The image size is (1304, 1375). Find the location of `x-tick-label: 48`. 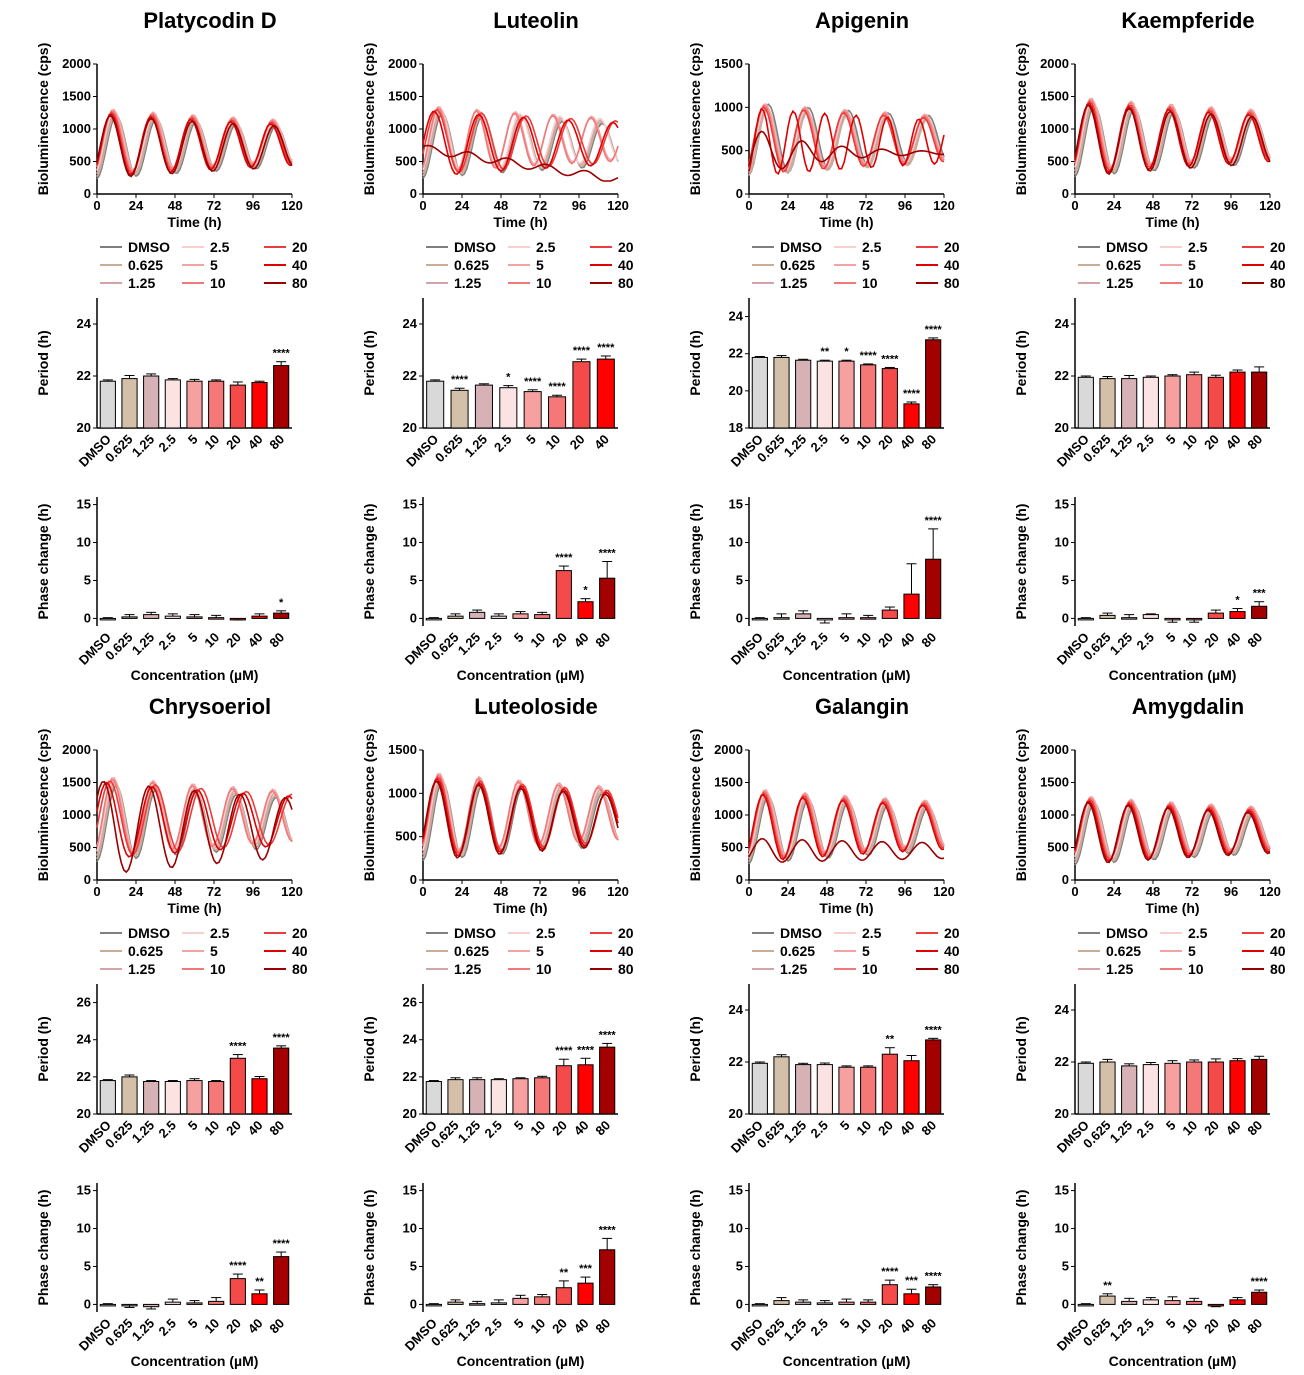

x-tick-label: 48 is located at coordinates (827, 891).